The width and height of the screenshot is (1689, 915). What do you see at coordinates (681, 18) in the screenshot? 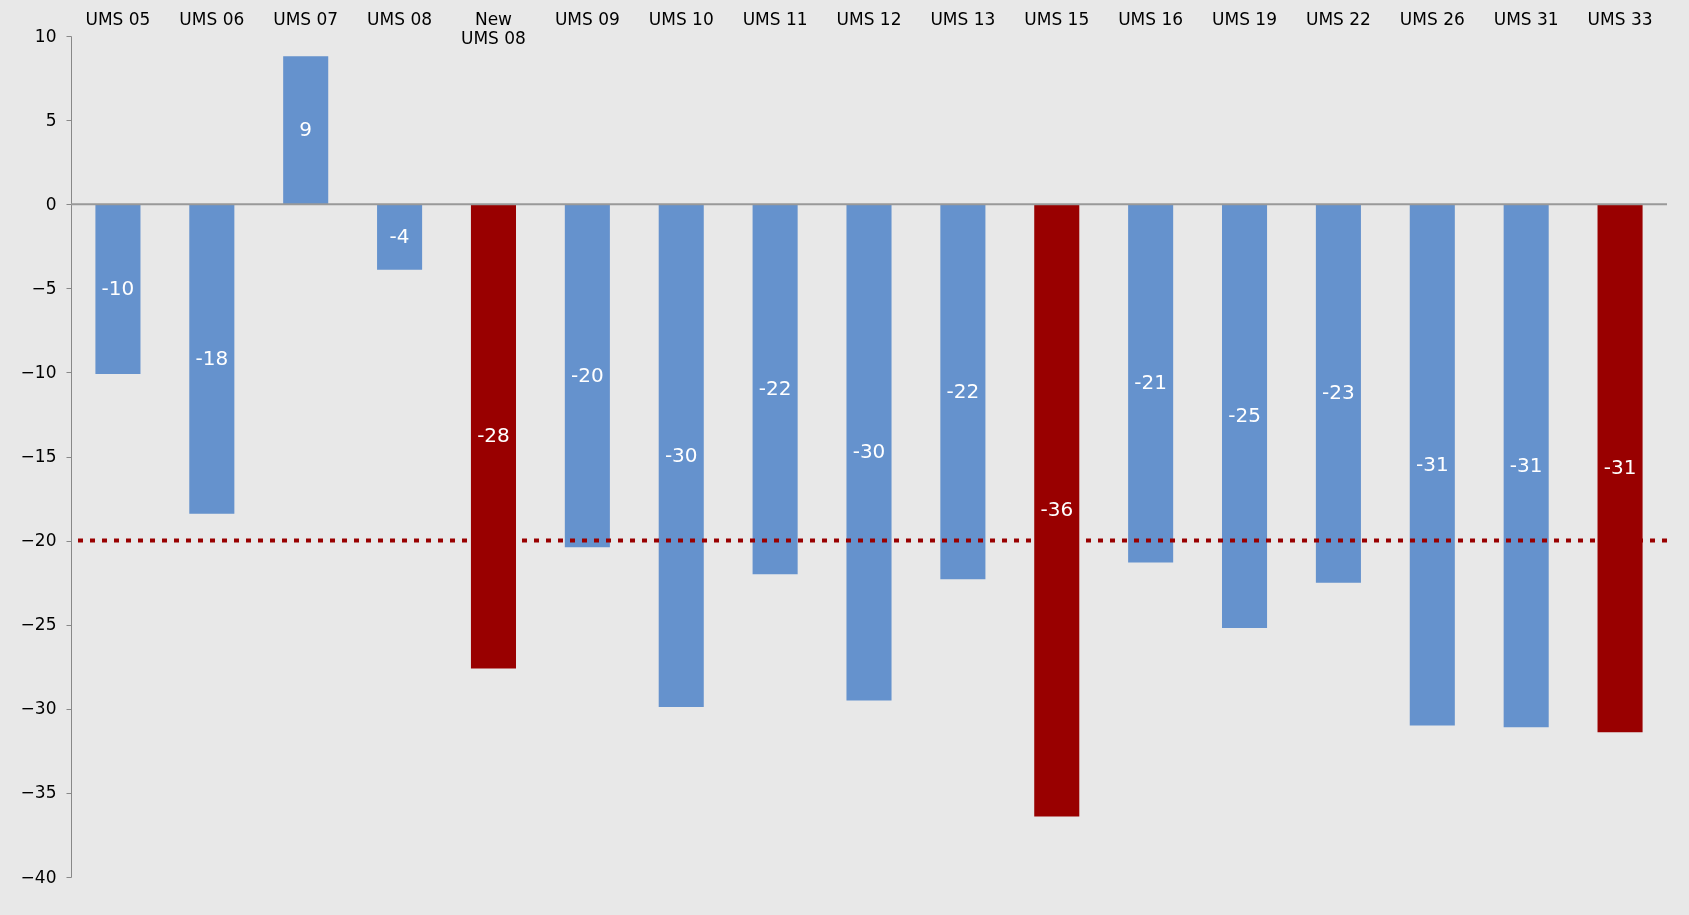
I see `x-tick-label: UMS 10` at bounding box center [681, 18].